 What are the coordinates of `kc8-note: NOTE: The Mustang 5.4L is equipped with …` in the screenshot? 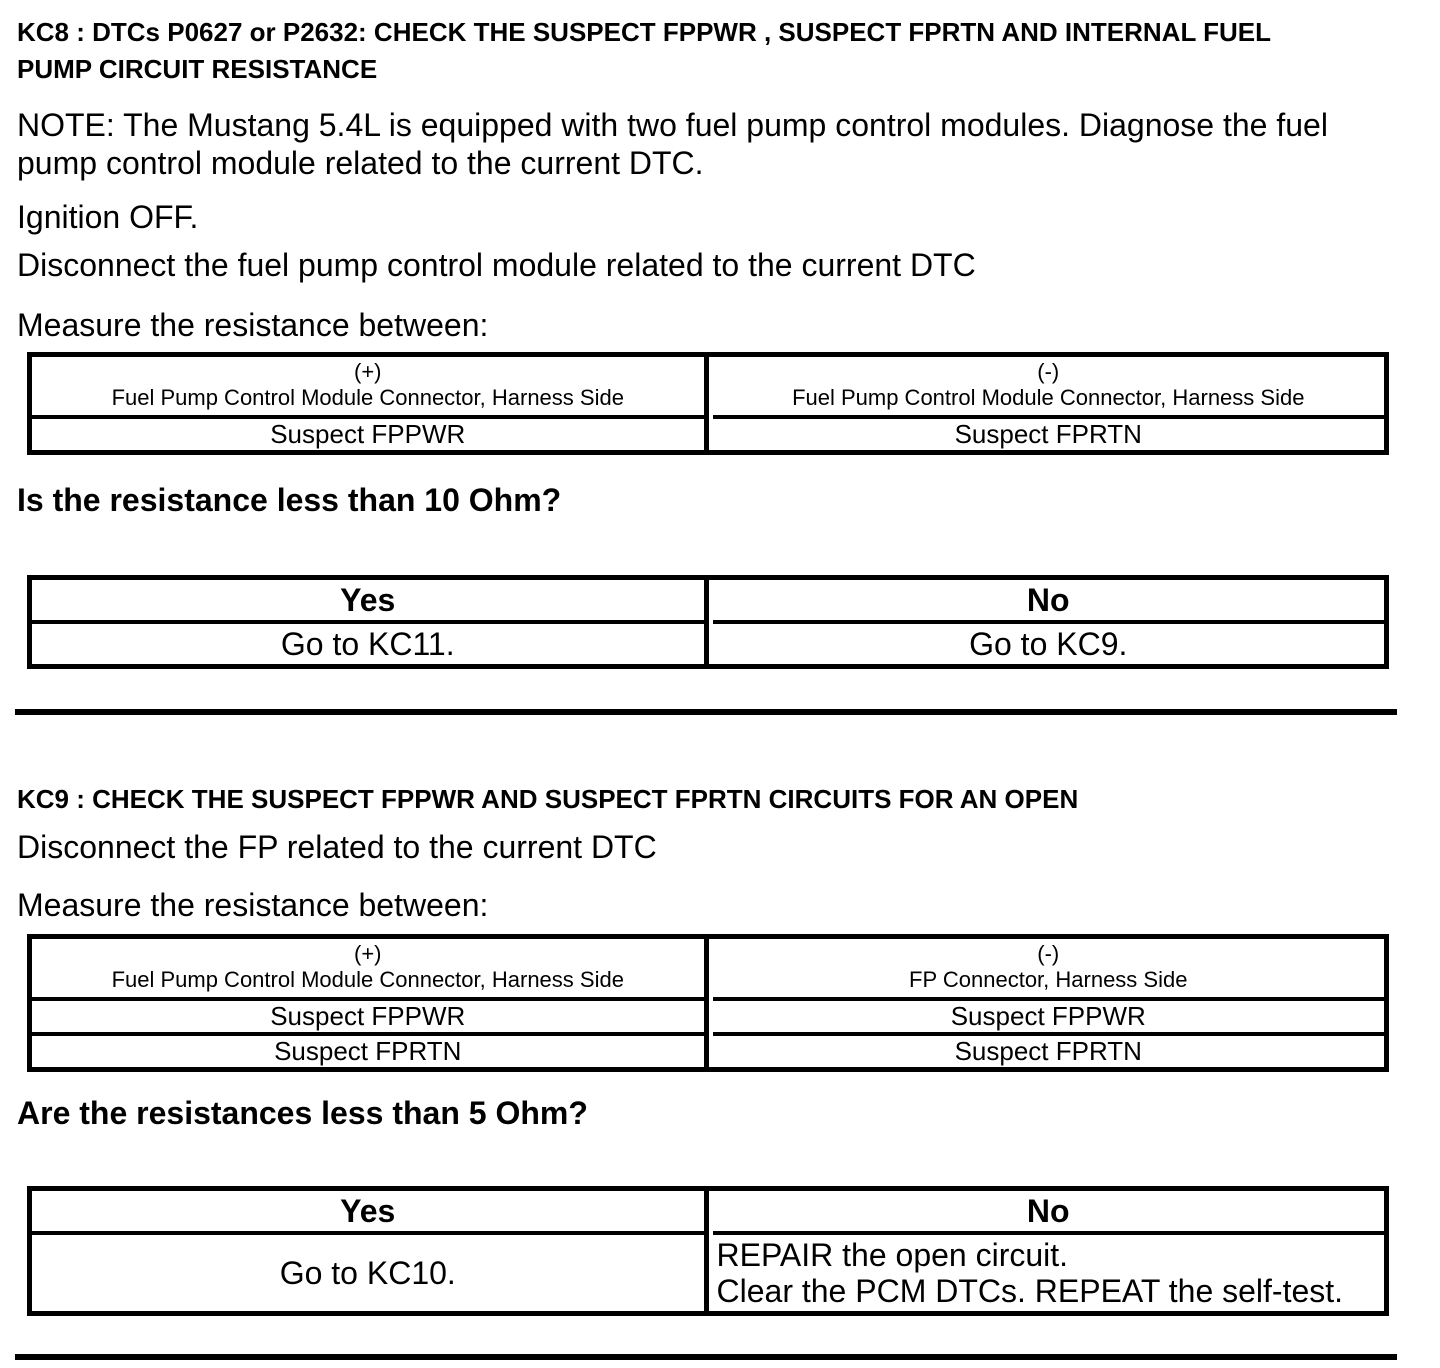 It's located at (672, 144).